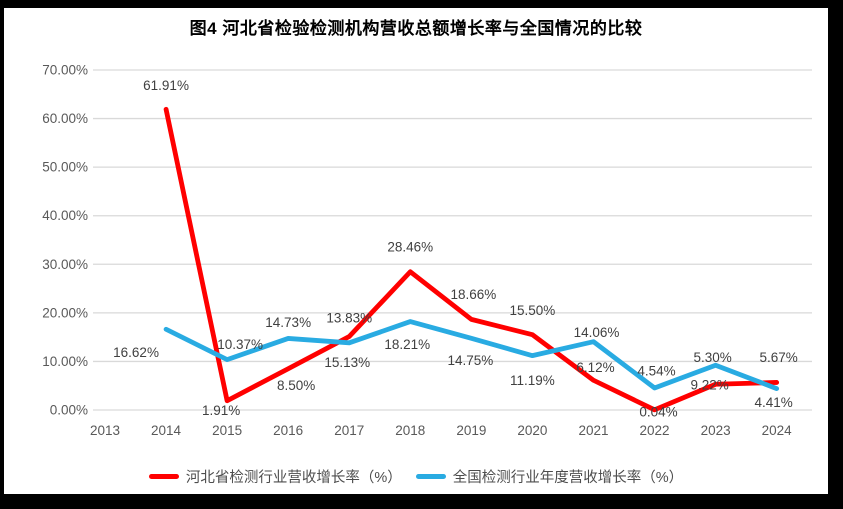 The image size is (843, 509). Describe the element at coordinates (656, 370) in the screenshot. I see `data-label: 4.54%` at that location.